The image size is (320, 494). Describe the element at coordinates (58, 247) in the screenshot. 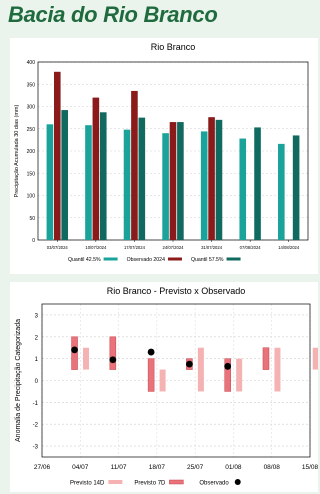

I see `x-tick-label: 03/07/2024` at that location.